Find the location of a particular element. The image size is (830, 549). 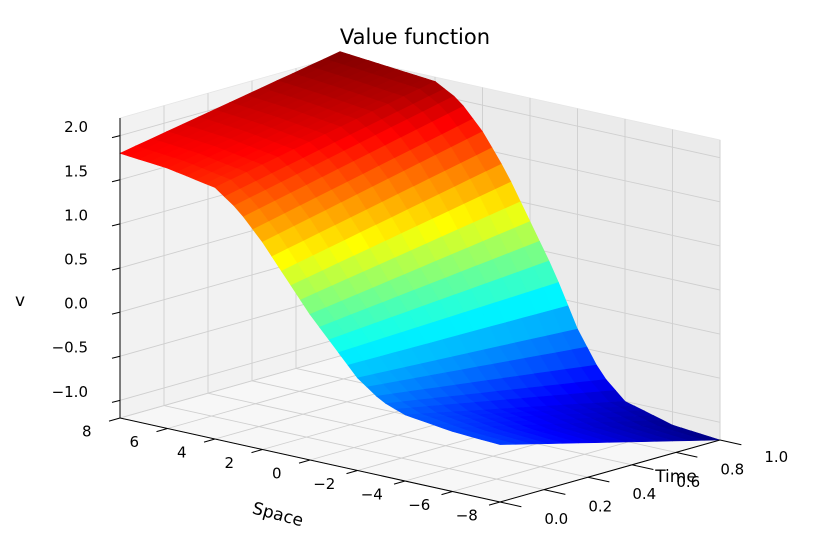

z-tick-label: 2.0 is located at coordinates (76, 127).